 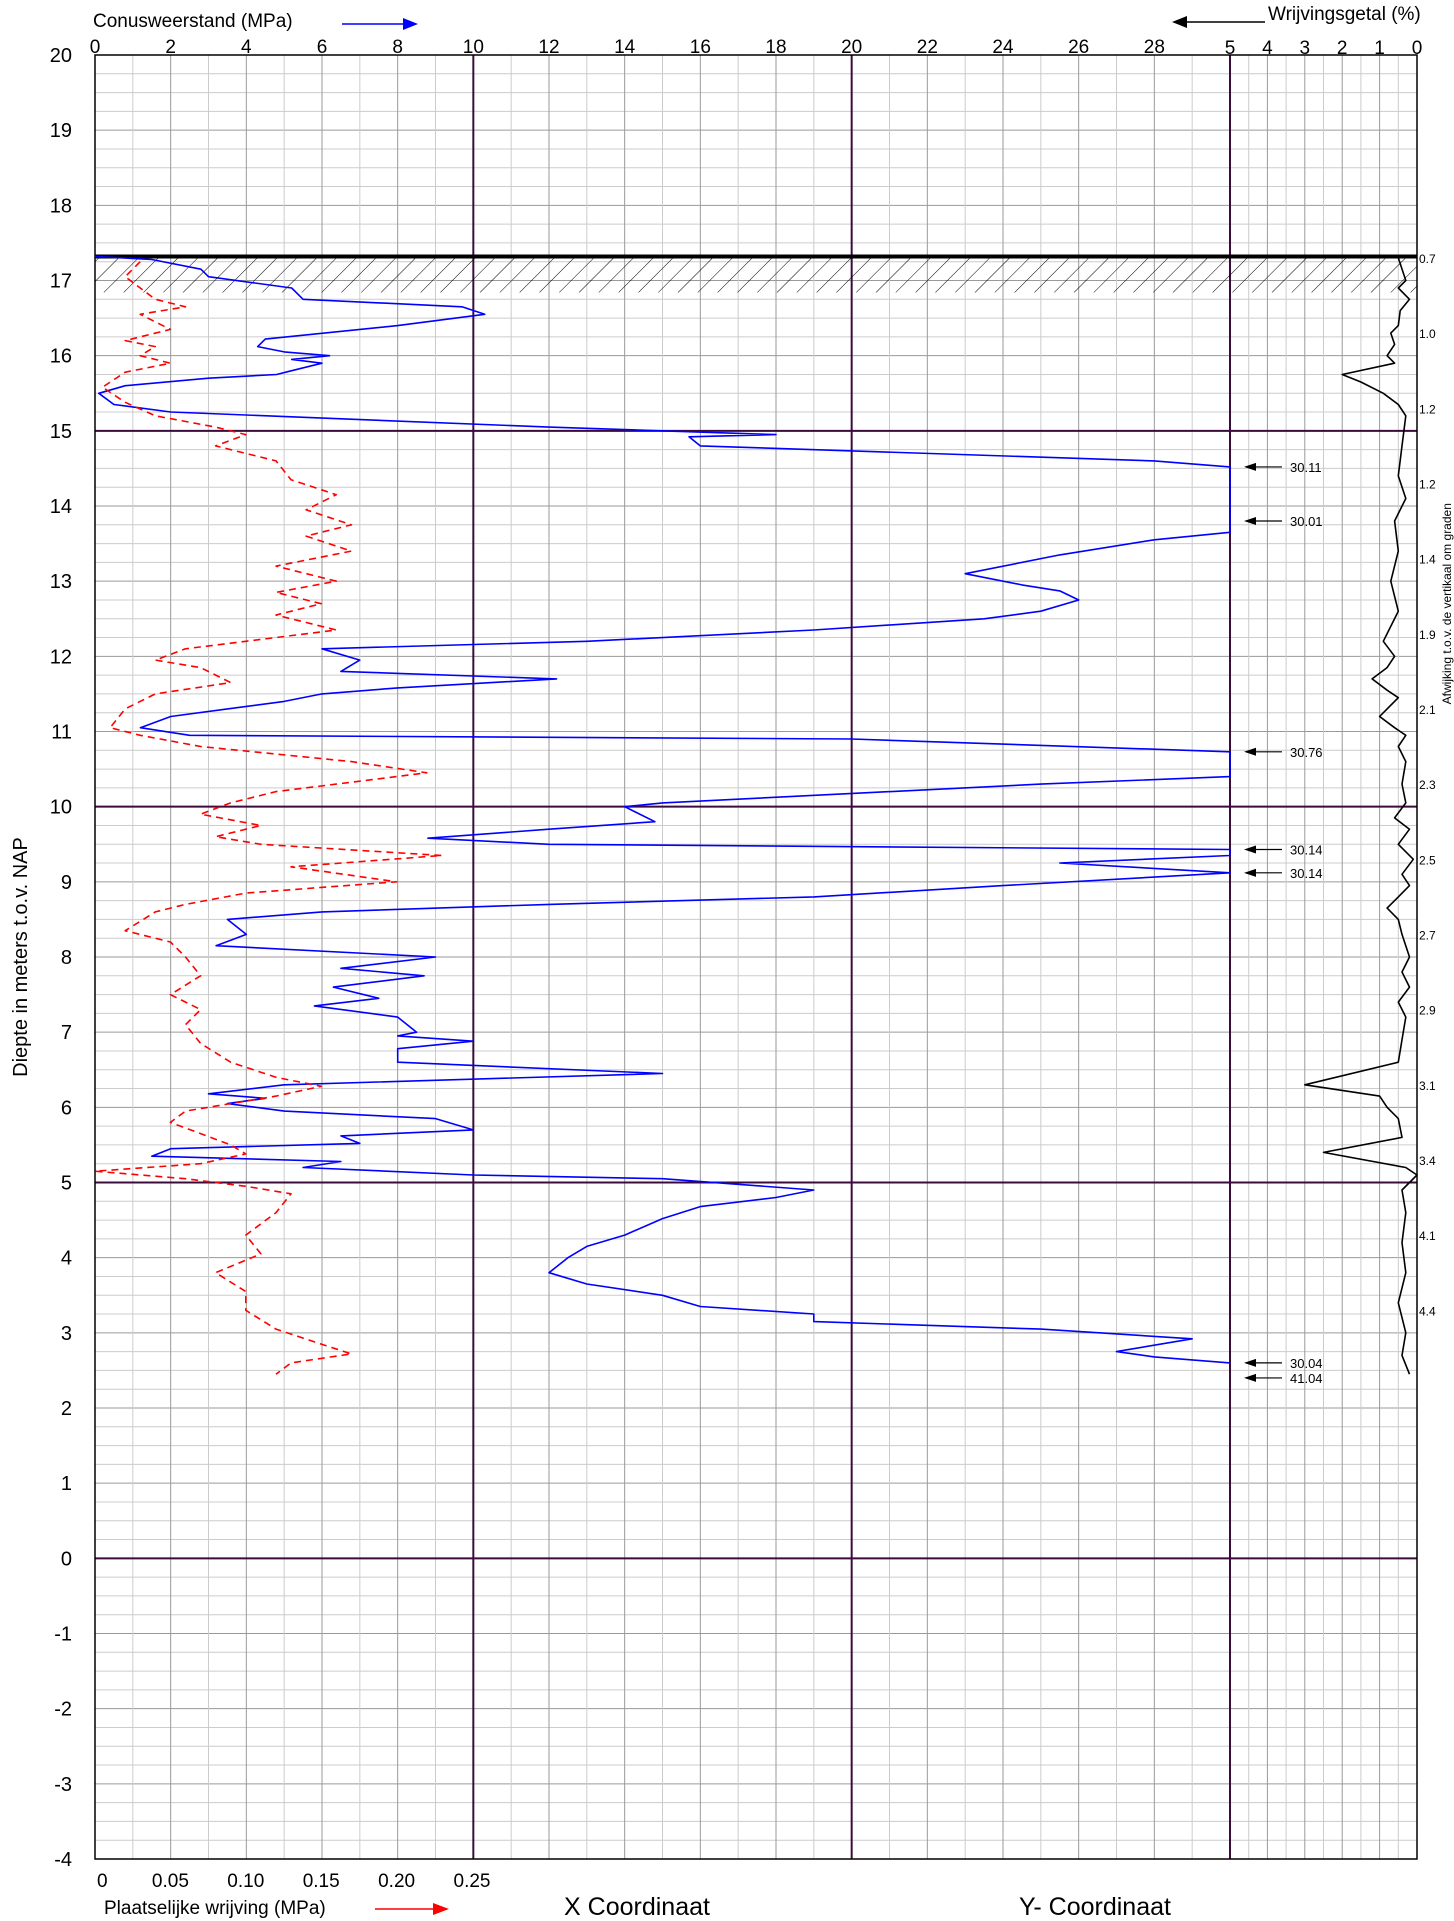 I want to click on bottom-axis-arrow-icon, so click(x=441, y=1909).